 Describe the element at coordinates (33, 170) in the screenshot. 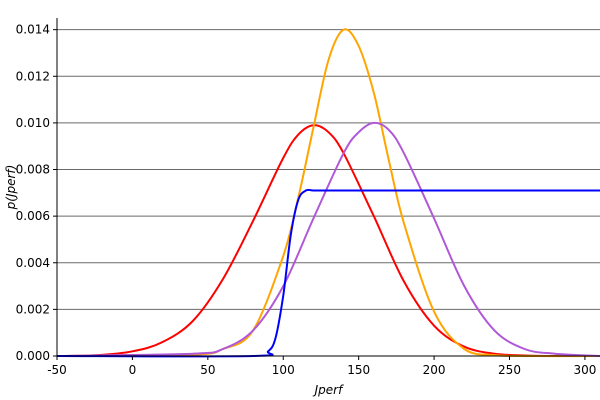

I see `y-tick-label: 0.008` at that location.